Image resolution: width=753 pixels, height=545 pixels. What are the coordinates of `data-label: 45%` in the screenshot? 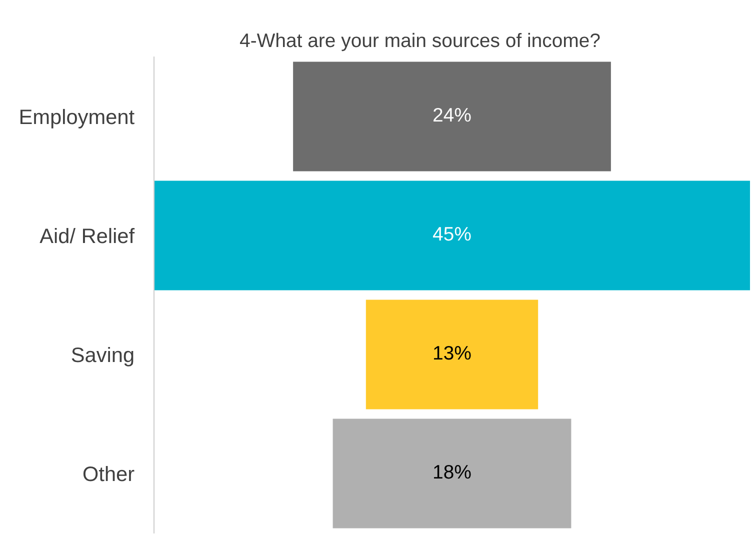 It's located at (451, 234).